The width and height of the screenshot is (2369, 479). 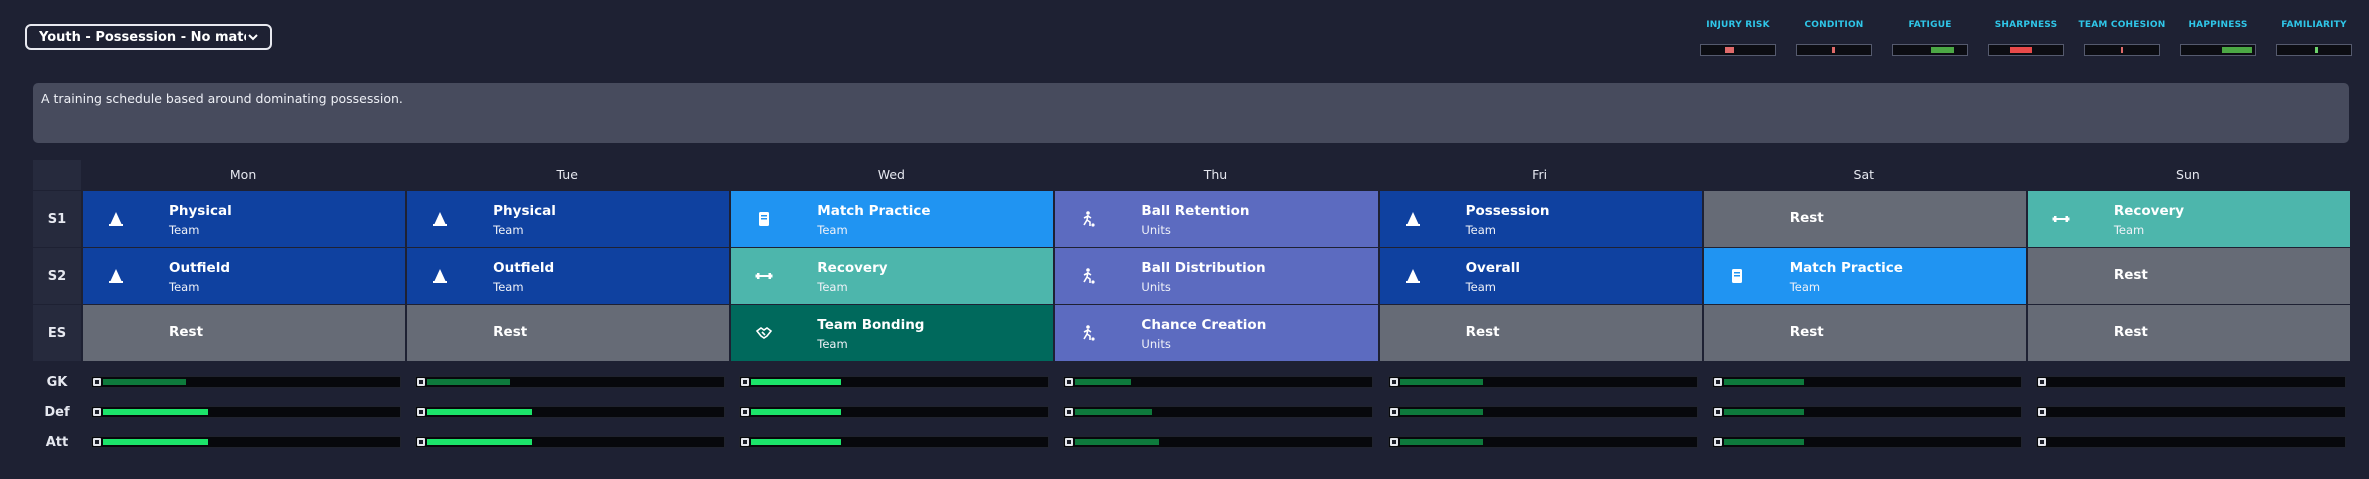 What do you see at coordinates (1541, 442) in the screenshot?
I see `workload-cell-fri` at bounding box center [1541, 442].